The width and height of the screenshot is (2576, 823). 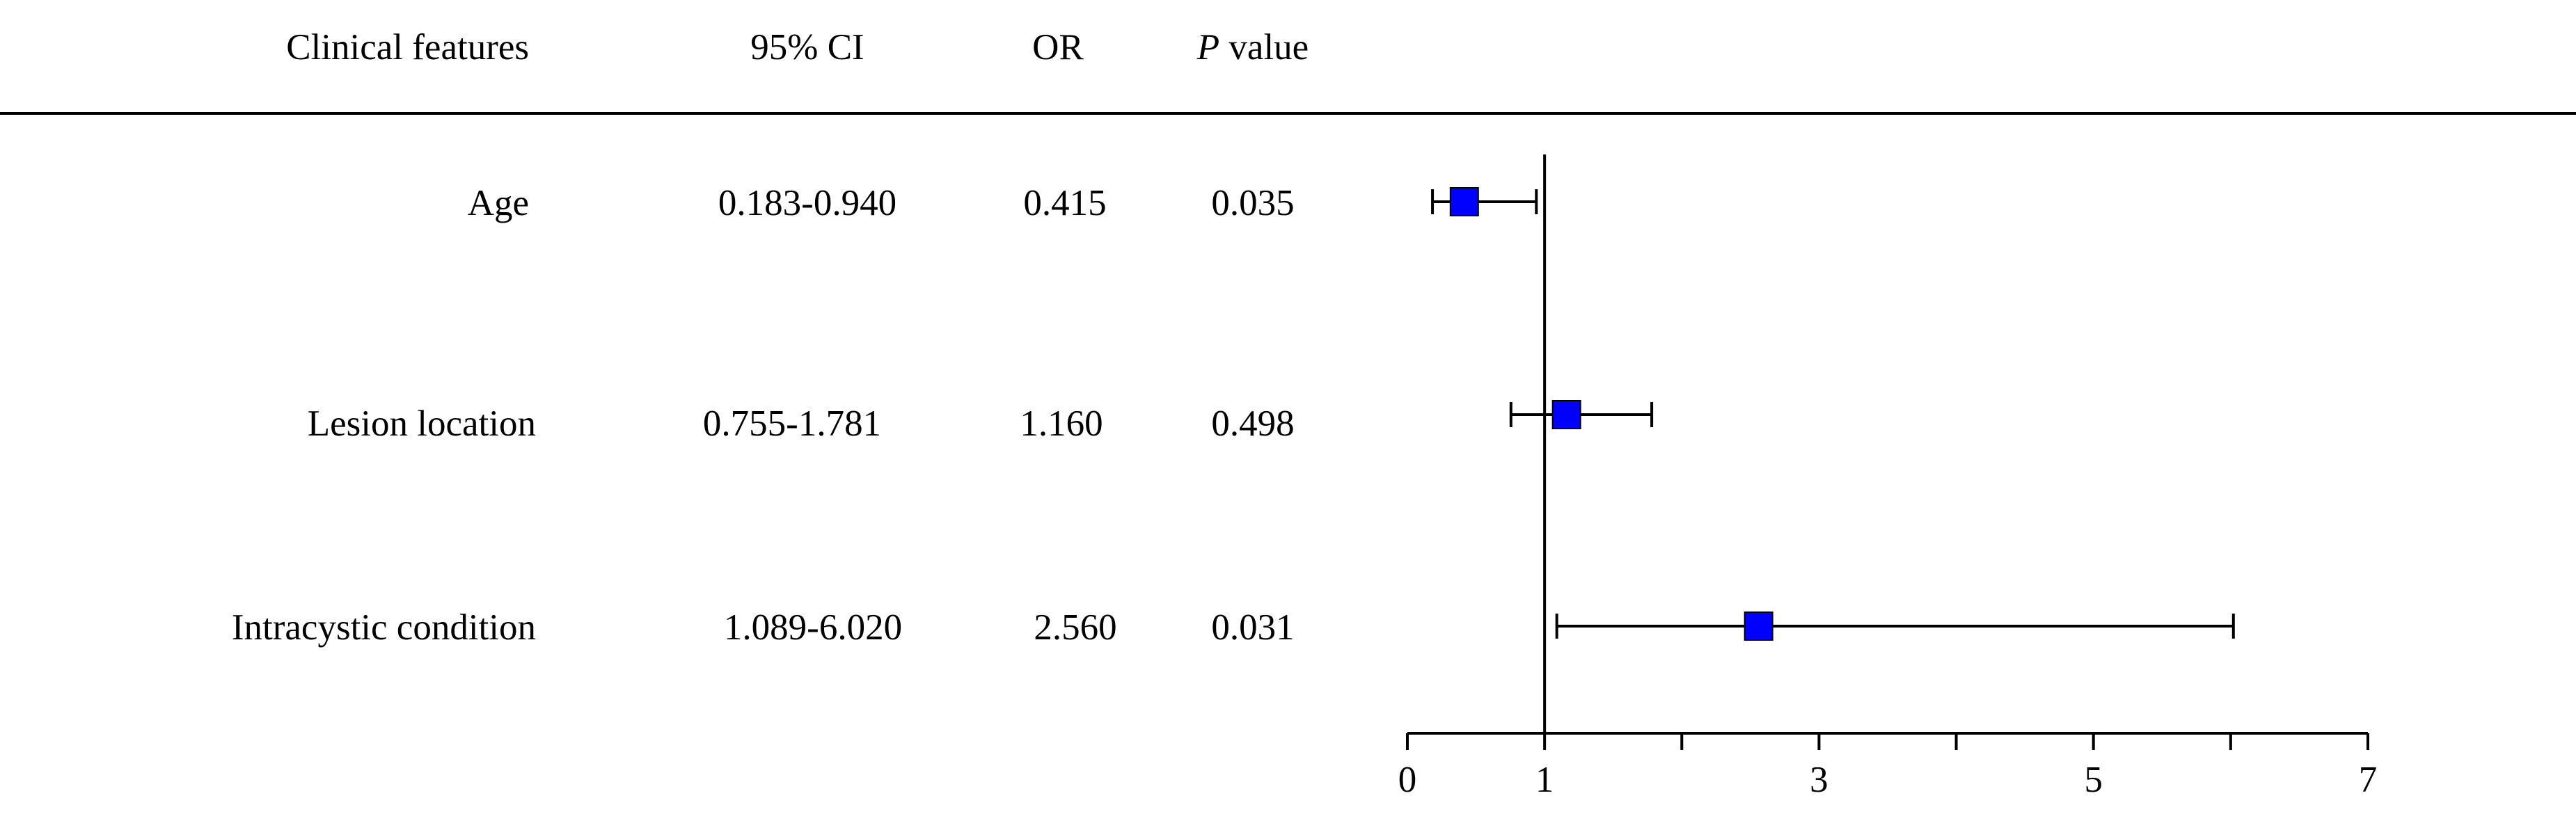 I want to click on row-p-lesion-location: 0.498, so click(x=1253, y=423).